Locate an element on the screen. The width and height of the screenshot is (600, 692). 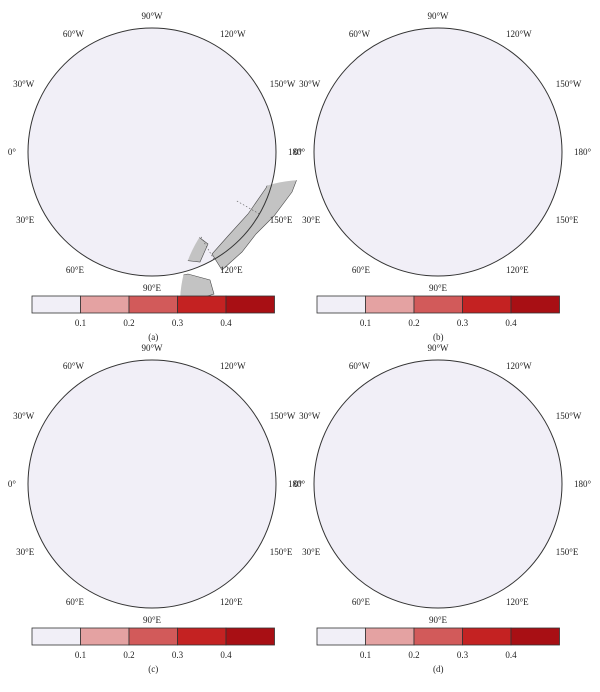
panel-label: (d) is located at coordinates (438, 669).